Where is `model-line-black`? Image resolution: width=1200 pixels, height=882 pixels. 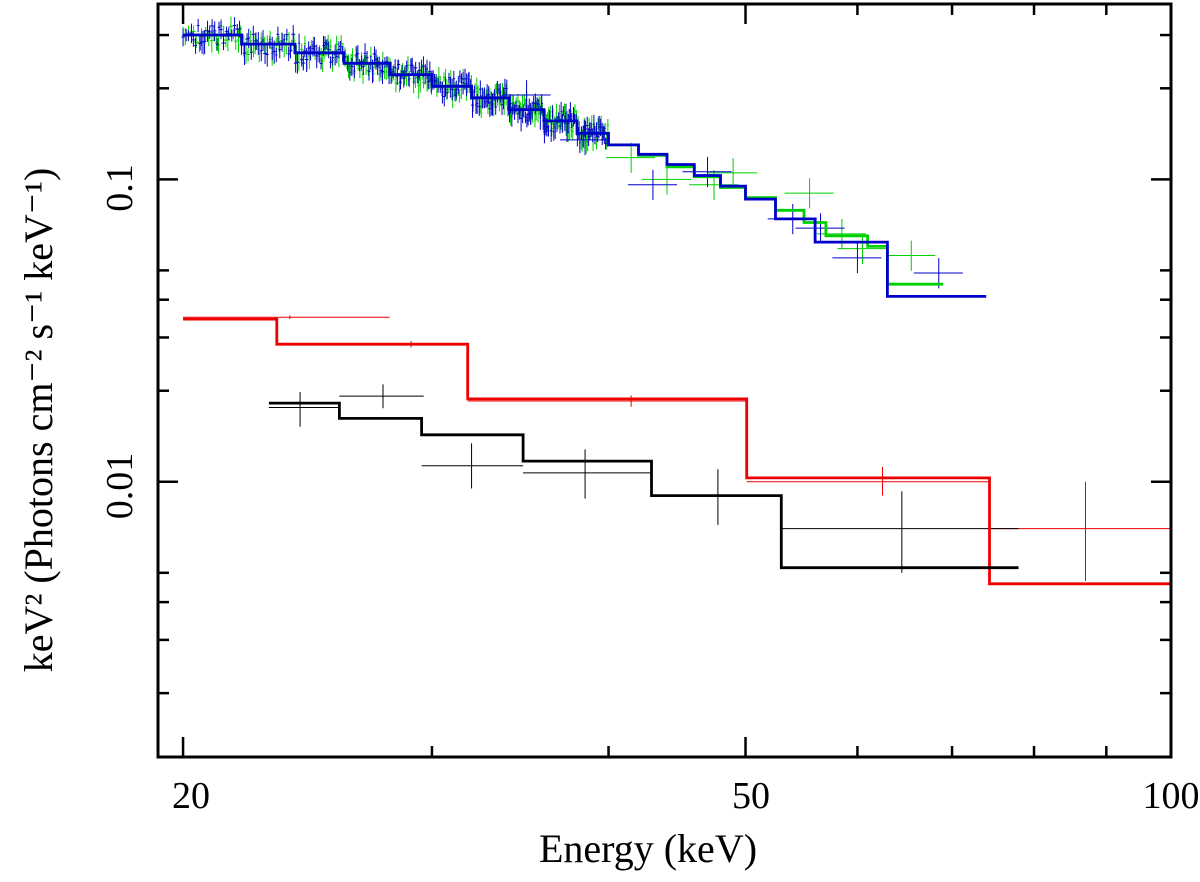
model-line-black is located at coordinates (643, 485).